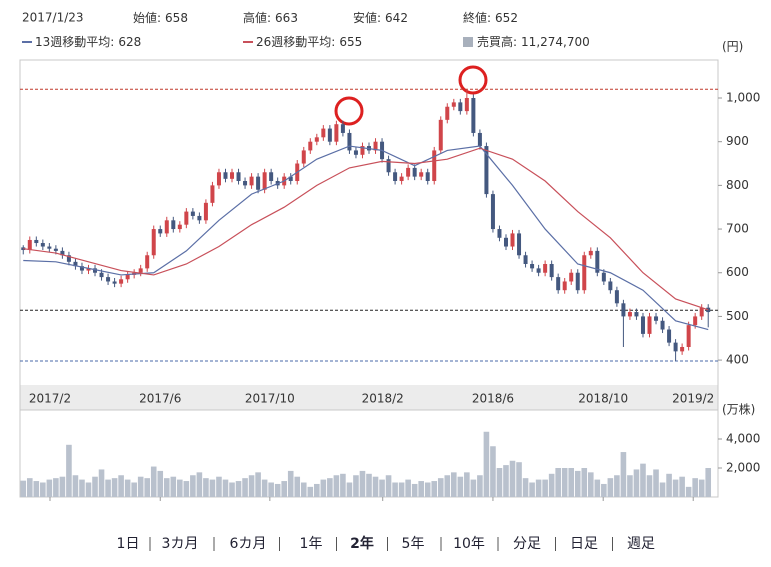 Image resolution: width=771 pixels, height=567 pixels. I want to click on label: 高値:, so click(257, 17).